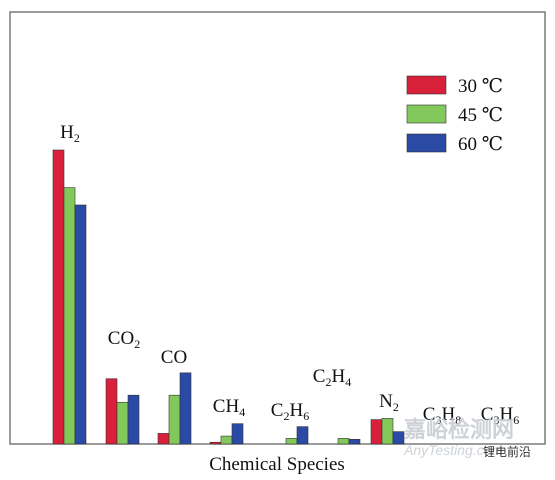 This screenshot has height=480, width=555. Describe the element at coordinates (124, 339) in the screenshot. I see `category-label-1: CO2` at that location.